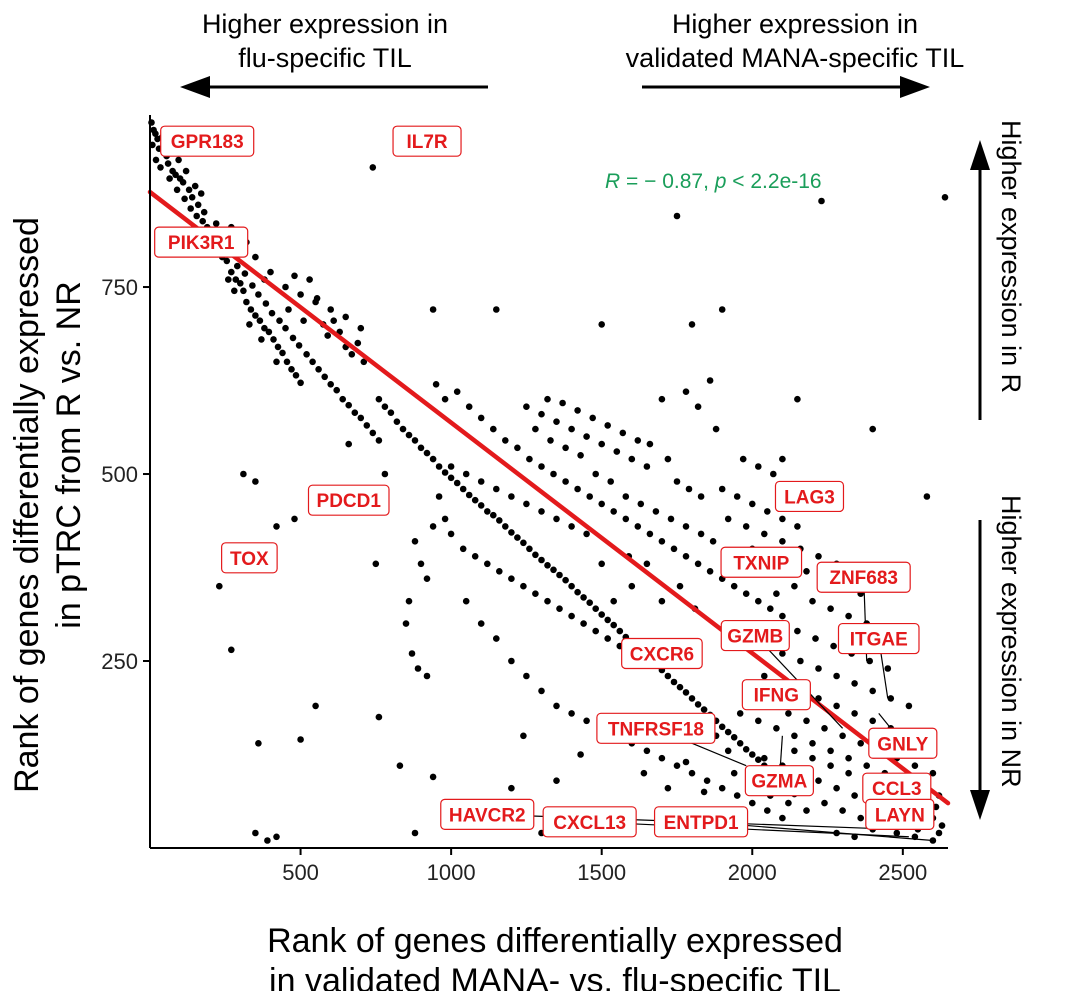 The width and height of the screenshot is (1079, 991). I want to click on x-axis-ticks: 500 1000 1500 2000 2500, so click(604, 866).